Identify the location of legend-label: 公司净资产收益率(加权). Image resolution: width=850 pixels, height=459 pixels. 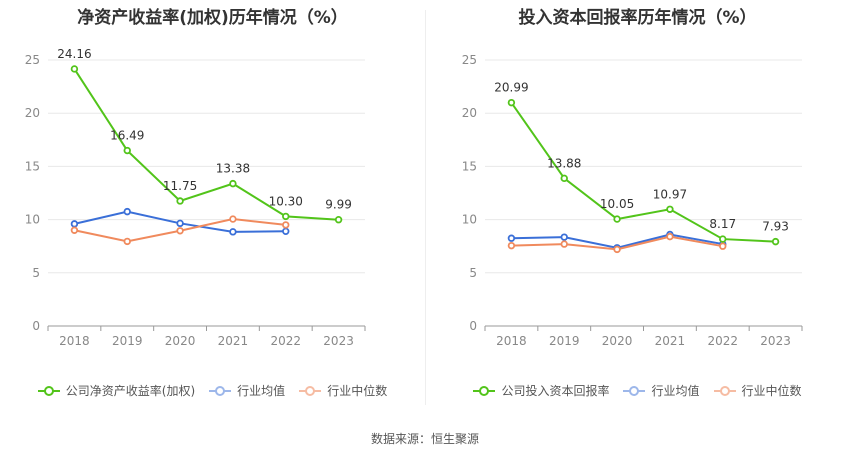
(130, 391).